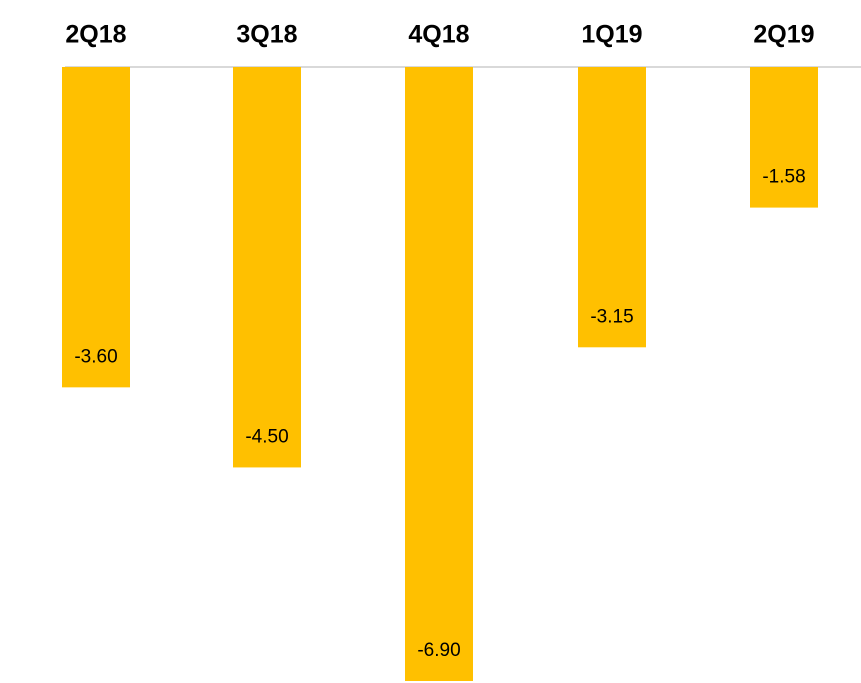  What do you see at coordinates (611, 316) in the screenshot?
I see `data-label: -3.15` at bounding box center [611, 316].